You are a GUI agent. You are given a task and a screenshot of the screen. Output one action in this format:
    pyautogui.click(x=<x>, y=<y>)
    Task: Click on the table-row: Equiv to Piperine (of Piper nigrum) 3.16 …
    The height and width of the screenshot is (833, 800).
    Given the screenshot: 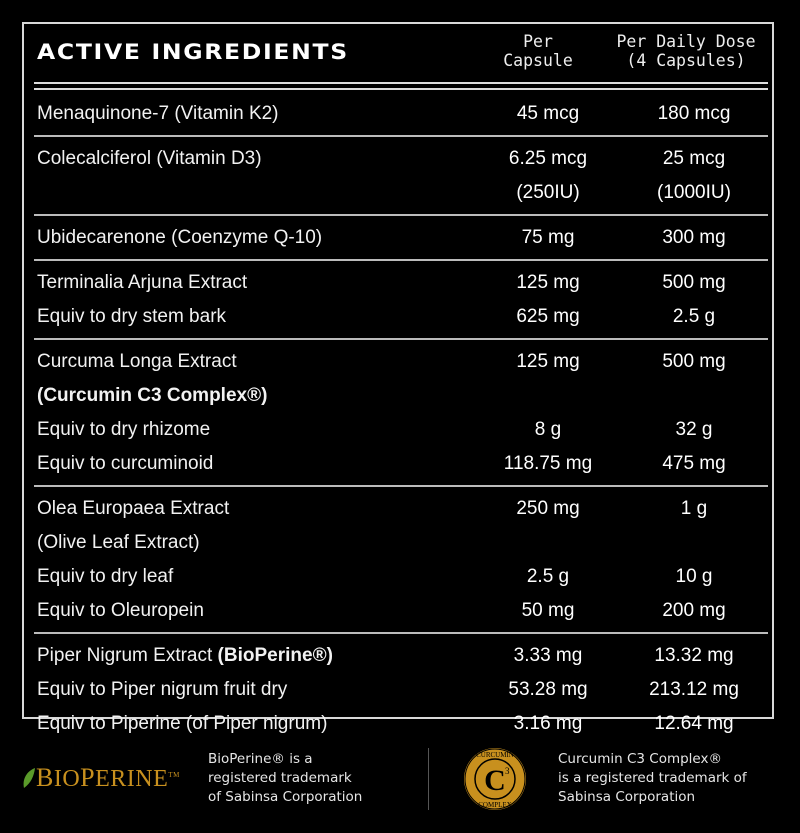 What is the action you would take?
    pyautogui.click(x=401, y=724)
    